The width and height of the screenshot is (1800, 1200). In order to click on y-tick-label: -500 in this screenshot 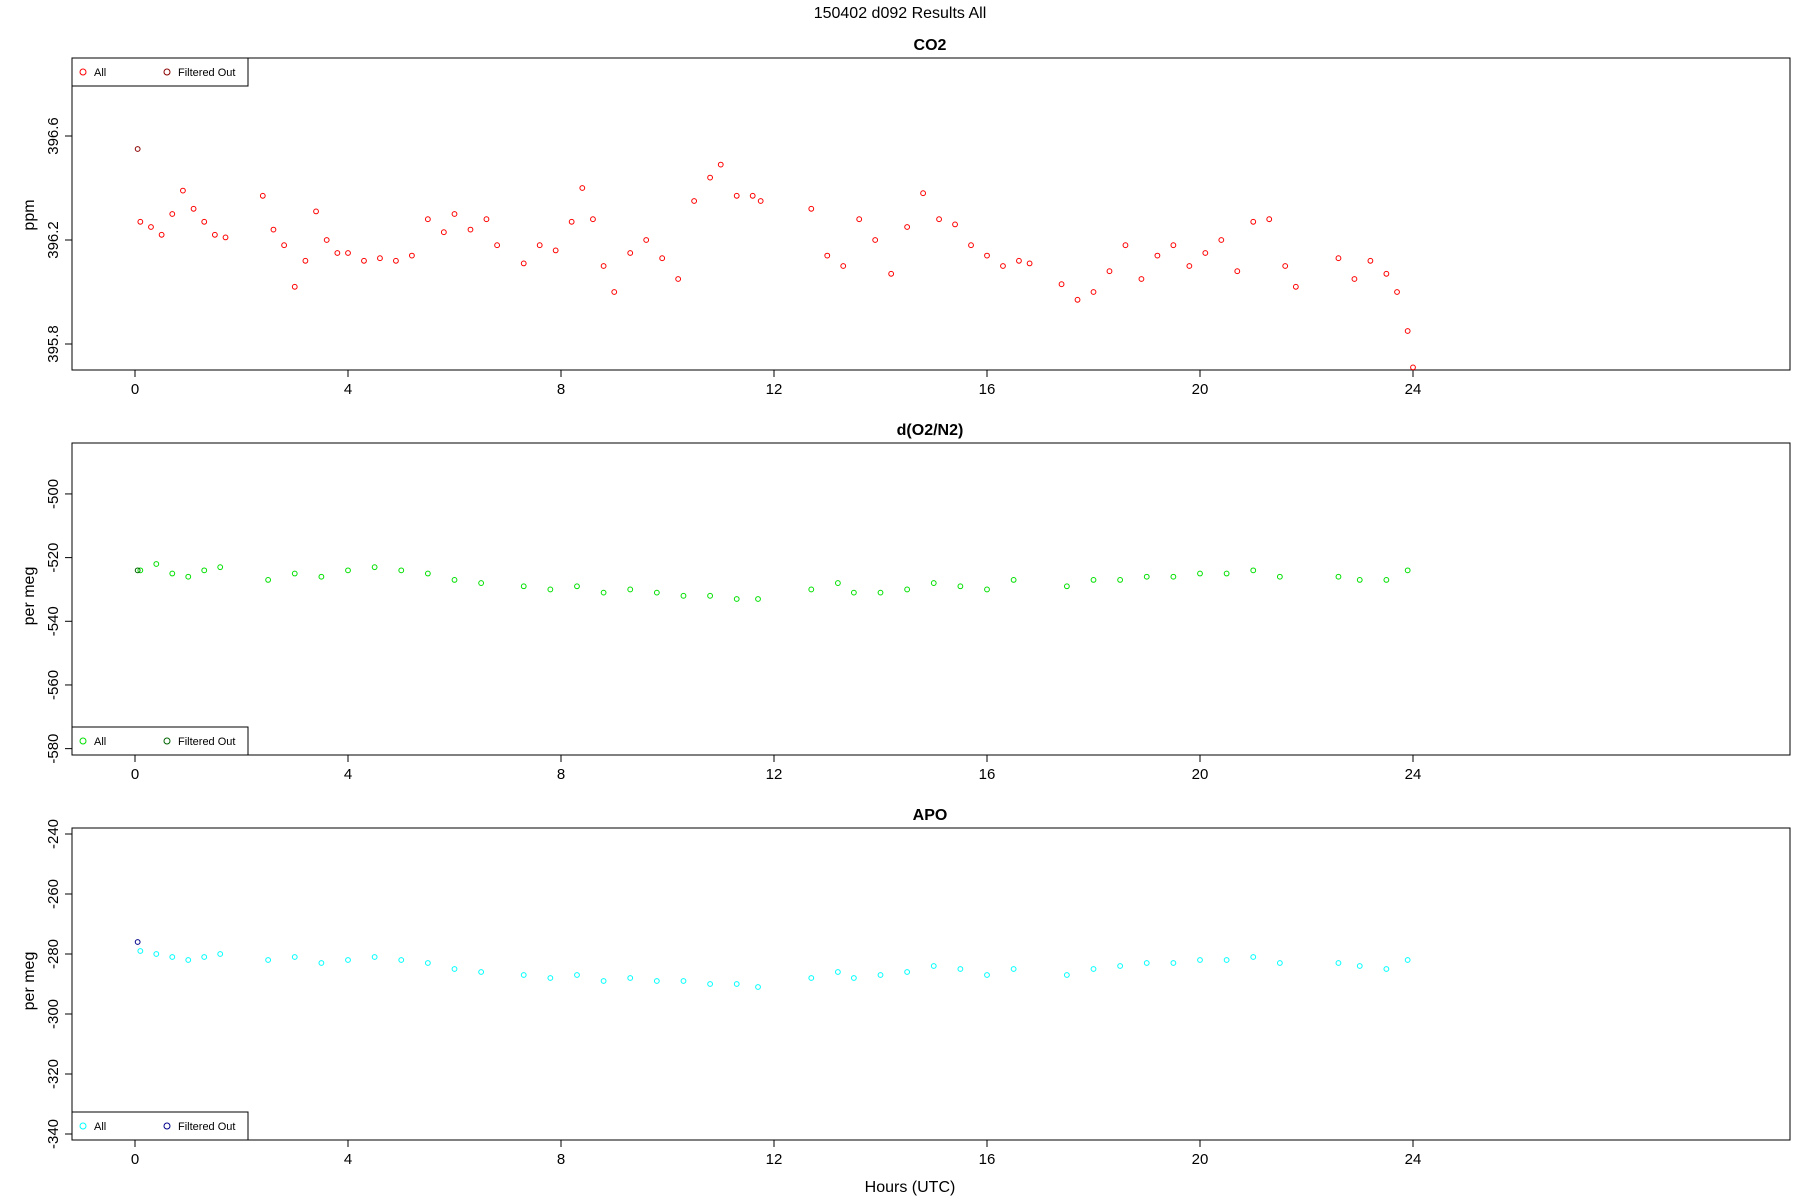, I will do `click(53, 494)`.